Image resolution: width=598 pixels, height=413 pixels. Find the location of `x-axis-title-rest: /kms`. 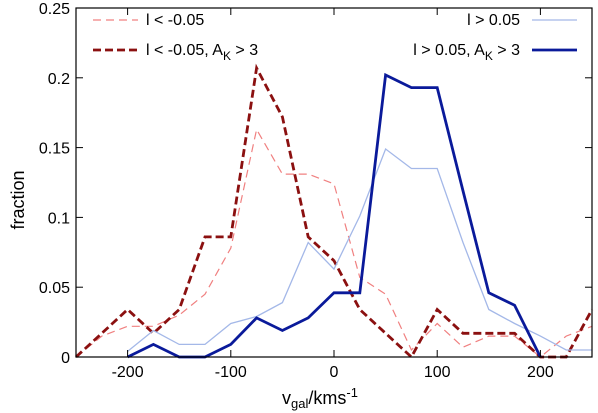

x-axis-title-rest: /kms is located at coordinates (327, 398).